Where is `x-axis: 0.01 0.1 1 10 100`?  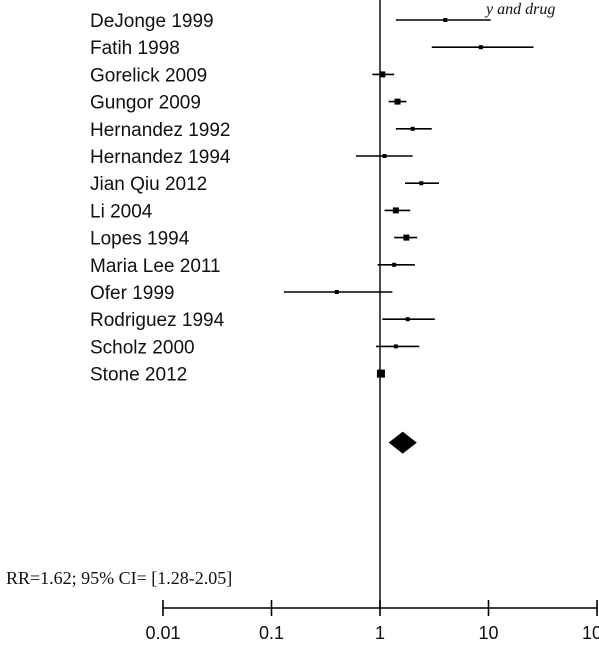
x-axis: 0.01 0.1 1 10 100 is located at coordinates (372, 621).